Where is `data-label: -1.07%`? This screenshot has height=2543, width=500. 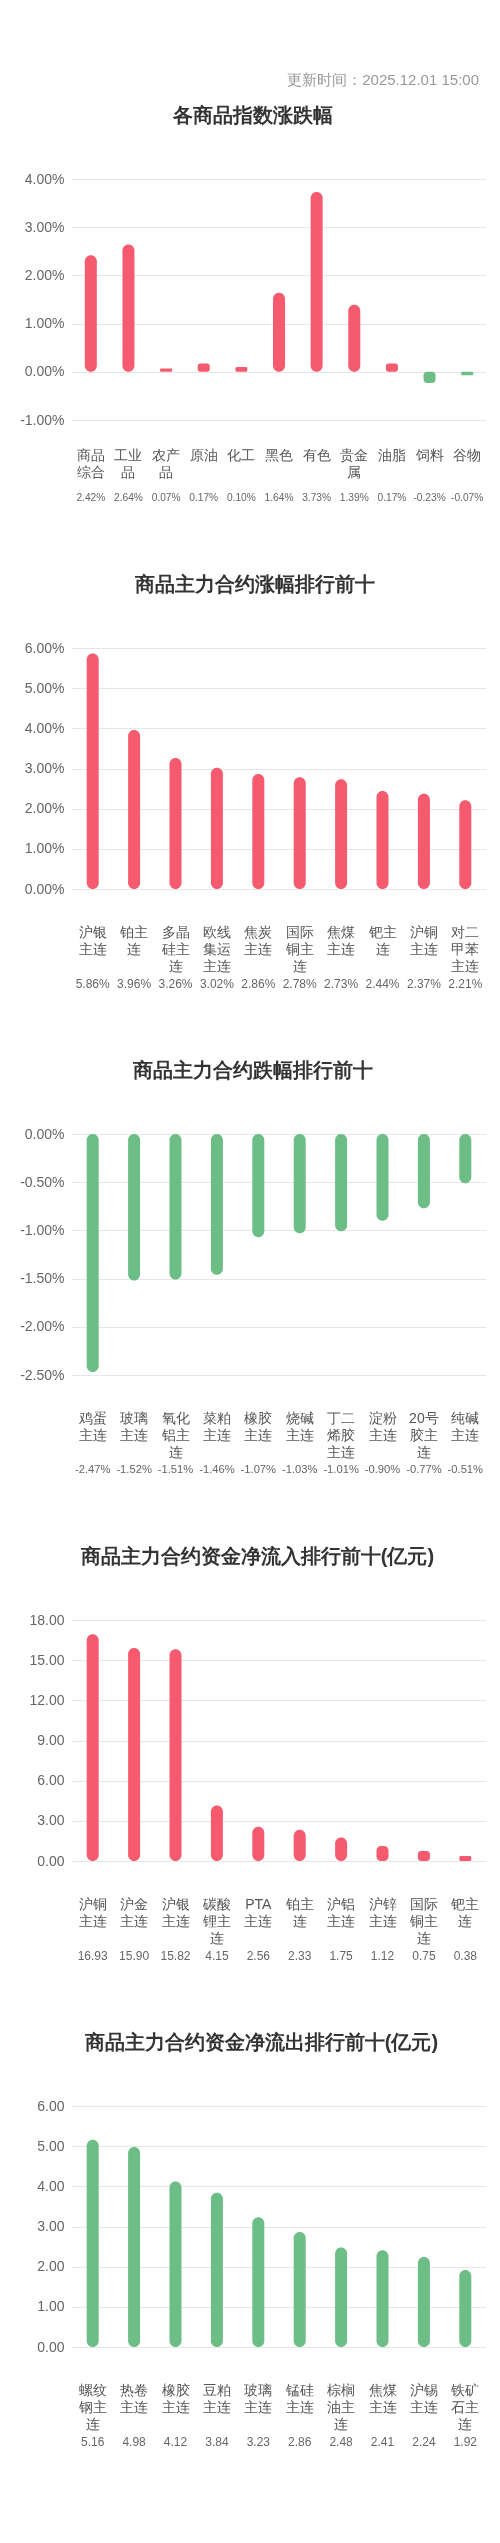 data-label: -1.07% is located at coordinates (258, 1469).